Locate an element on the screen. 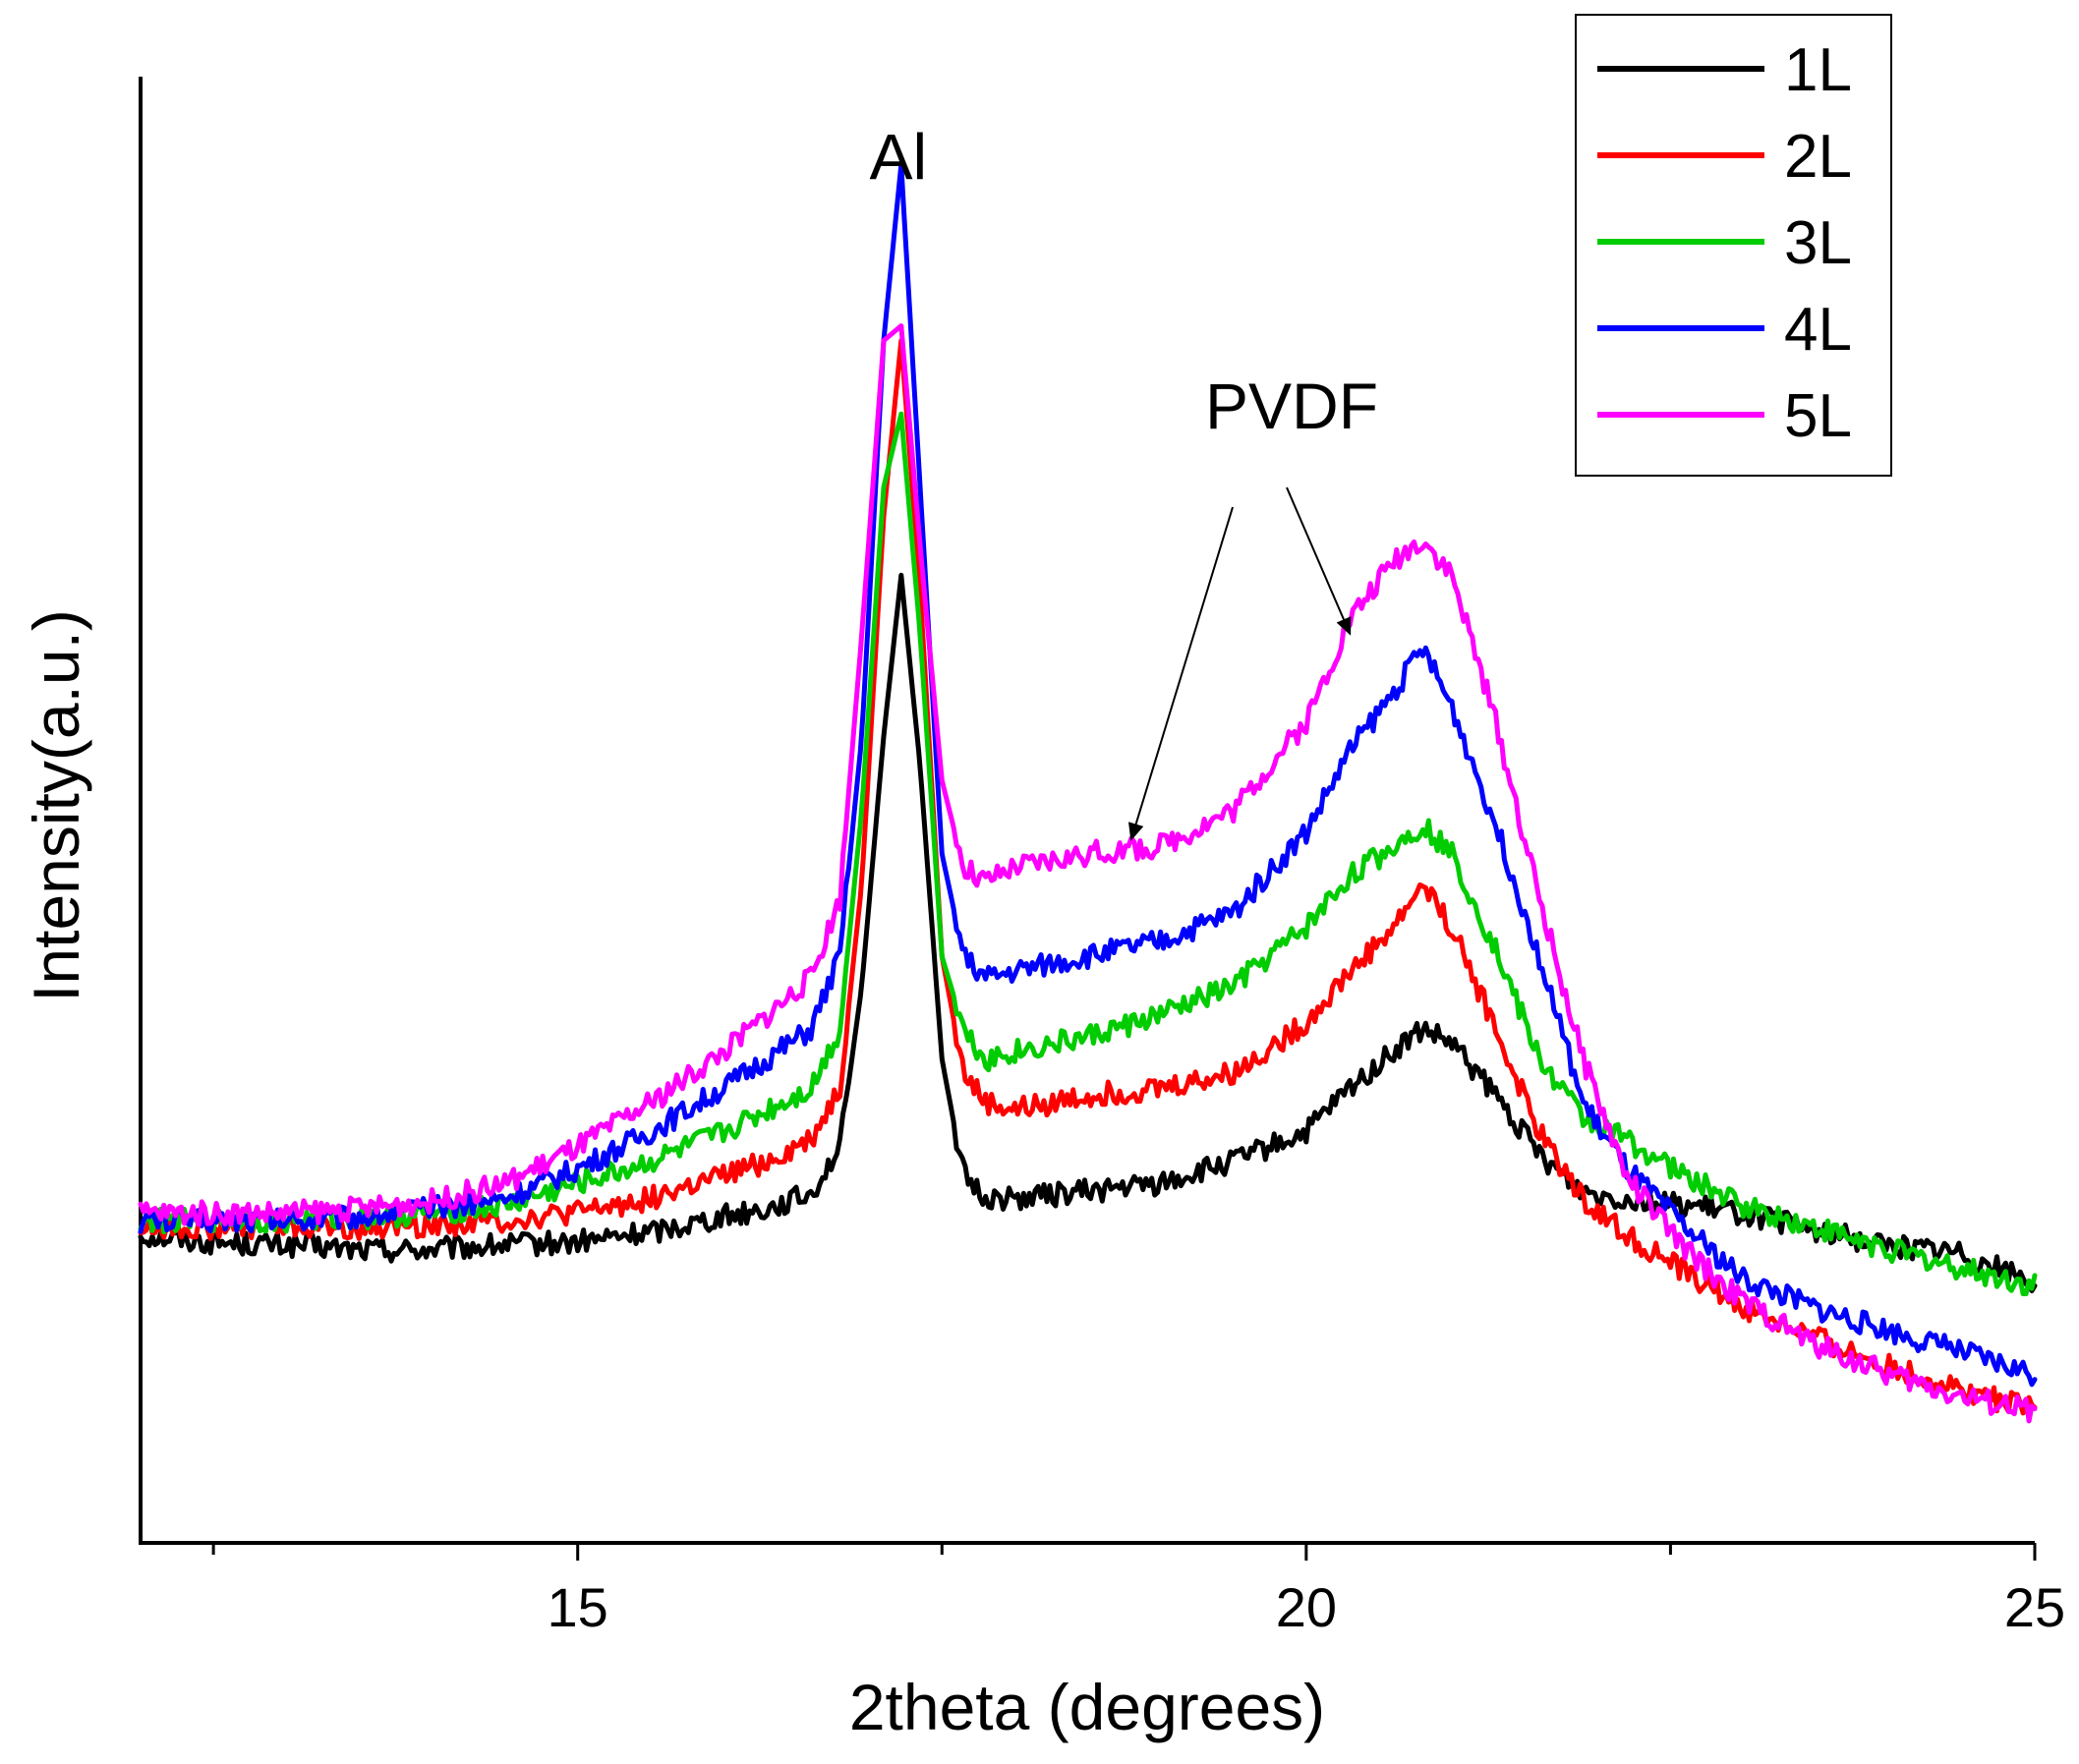 The height and width of the screenshot is (1764, 2079). x-tick-label: 20 is located at coordinates (1306, 1607).